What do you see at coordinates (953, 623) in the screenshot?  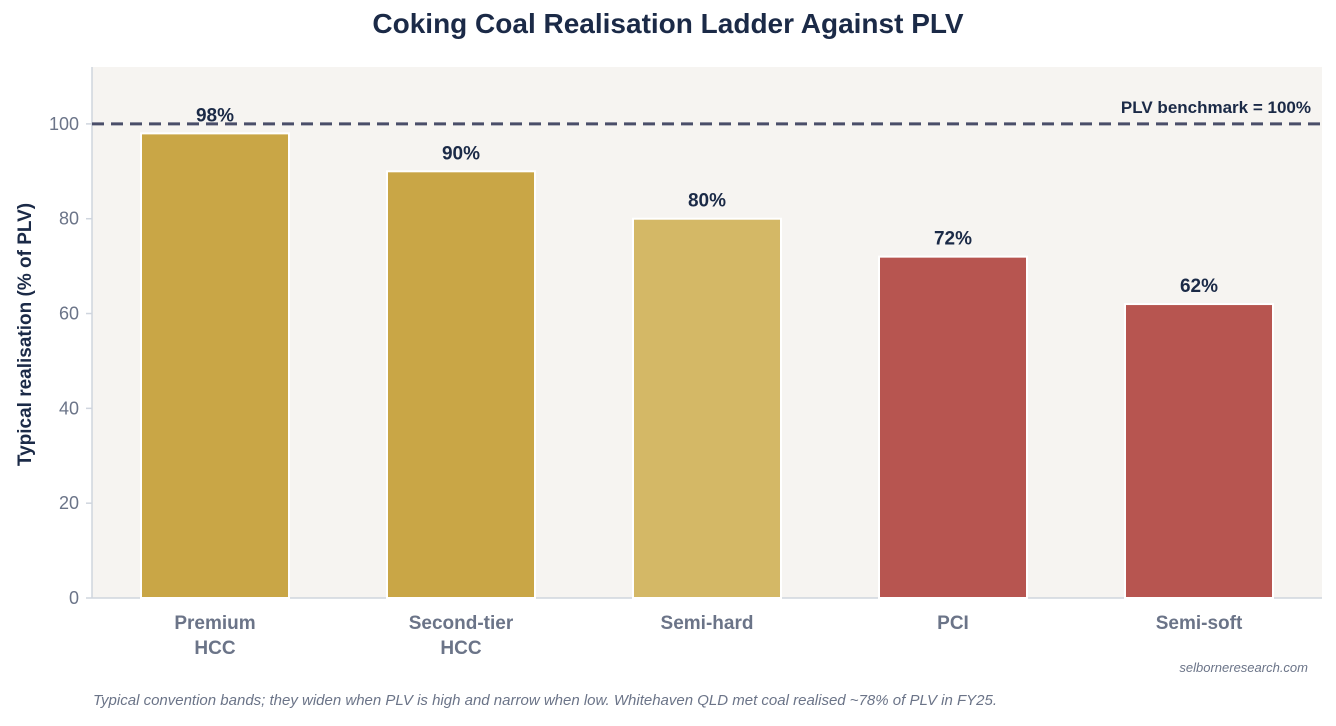 I see `x-tick-label: PCI` at bounding box center [953, 623].